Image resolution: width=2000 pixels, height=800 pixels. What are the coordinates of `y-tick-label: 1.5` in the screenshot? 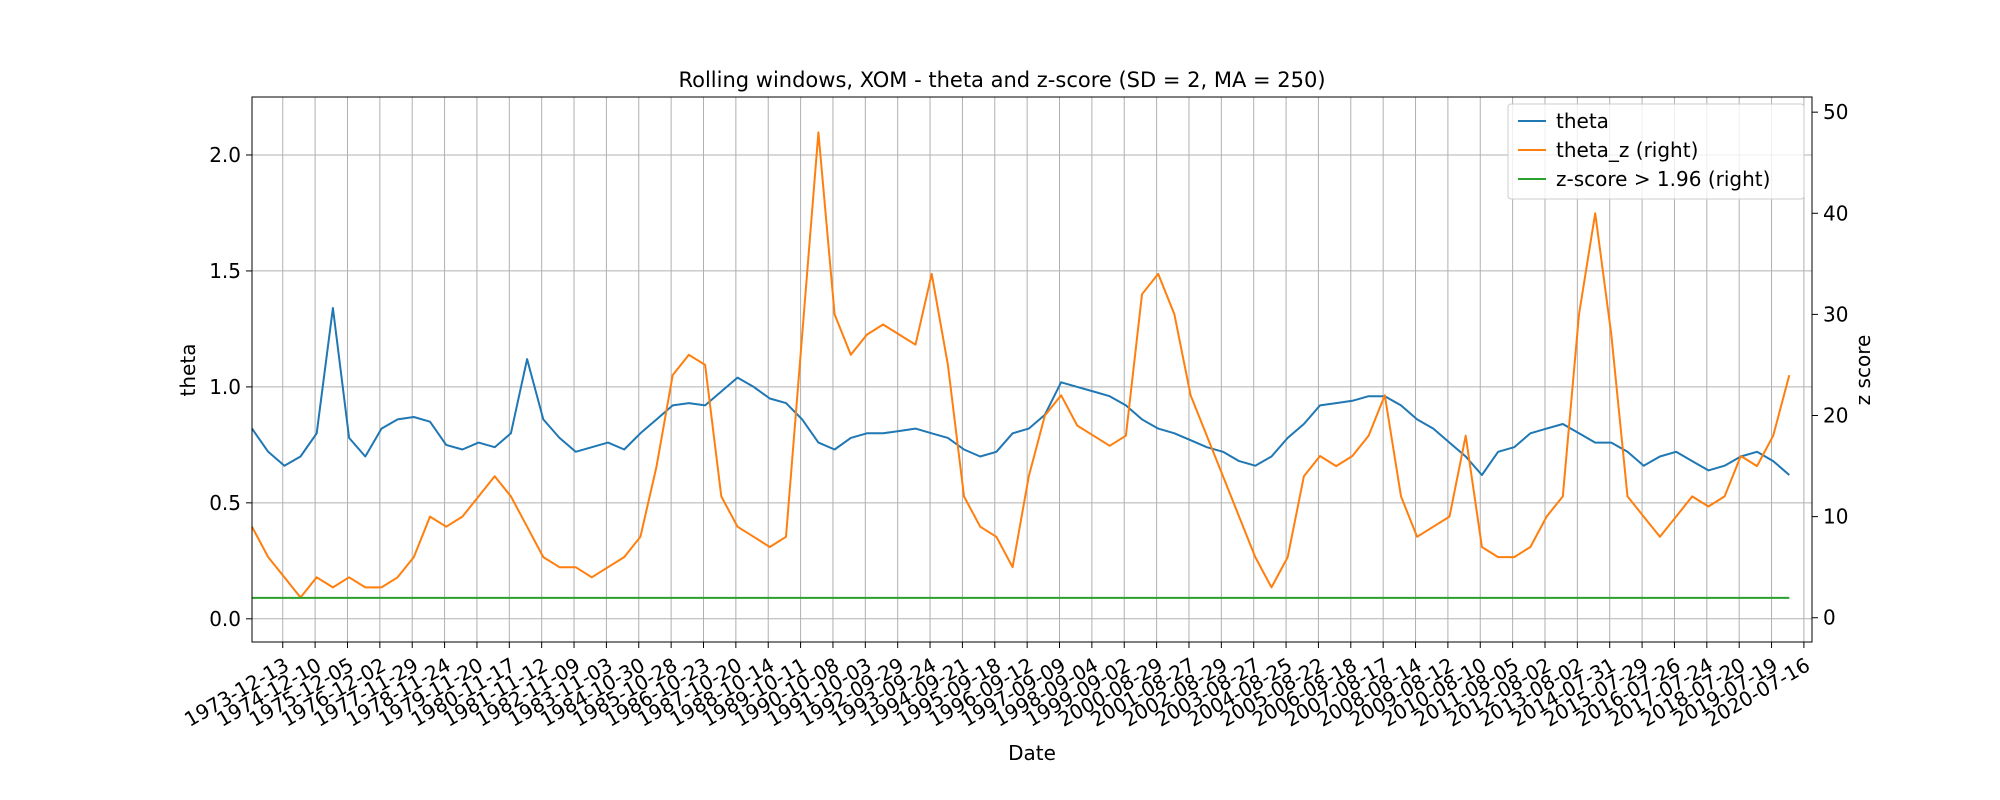 It's located at (225, 271).